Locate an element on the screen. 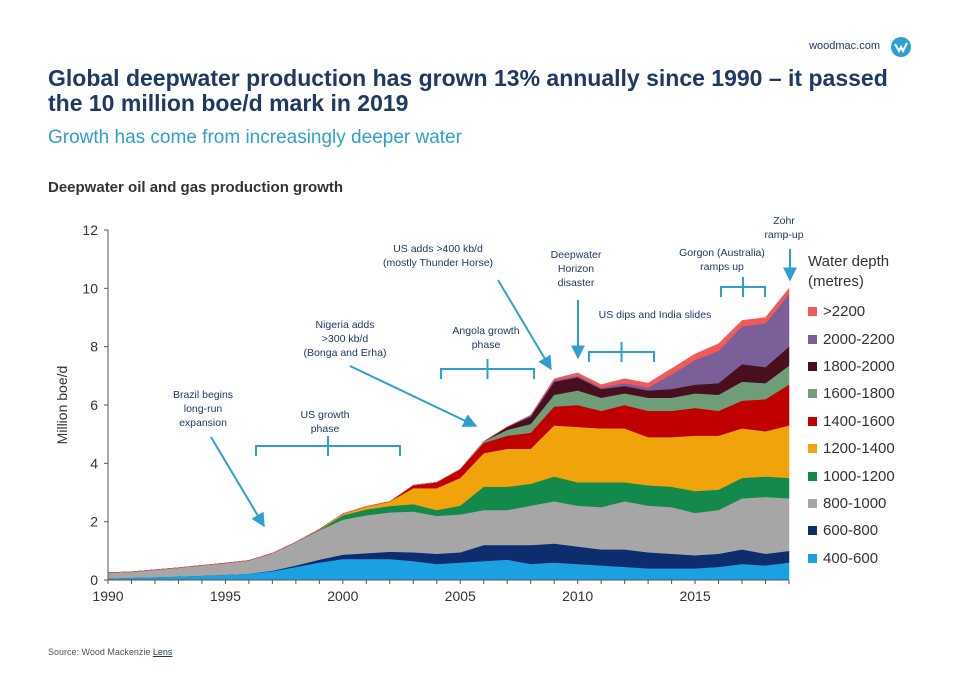 This screenshot has height=694, width=960. legend-label: 1800-2000 is located at coordinates (859, 366).